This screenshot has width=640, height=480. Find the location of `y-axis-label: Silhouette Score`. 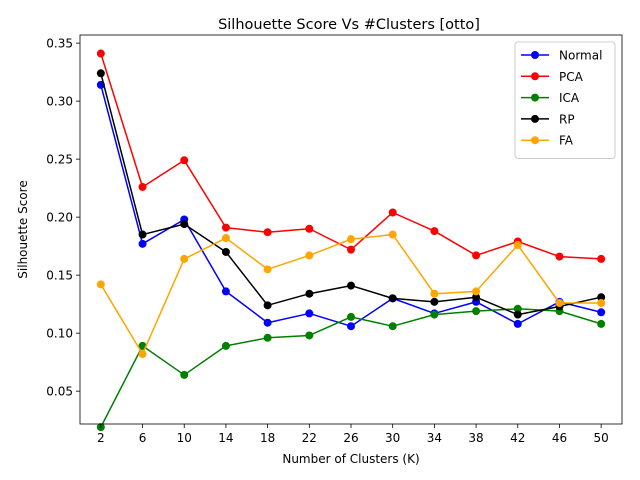

y-axis-label: Silhouette Score is located at coordinates (23, 229).